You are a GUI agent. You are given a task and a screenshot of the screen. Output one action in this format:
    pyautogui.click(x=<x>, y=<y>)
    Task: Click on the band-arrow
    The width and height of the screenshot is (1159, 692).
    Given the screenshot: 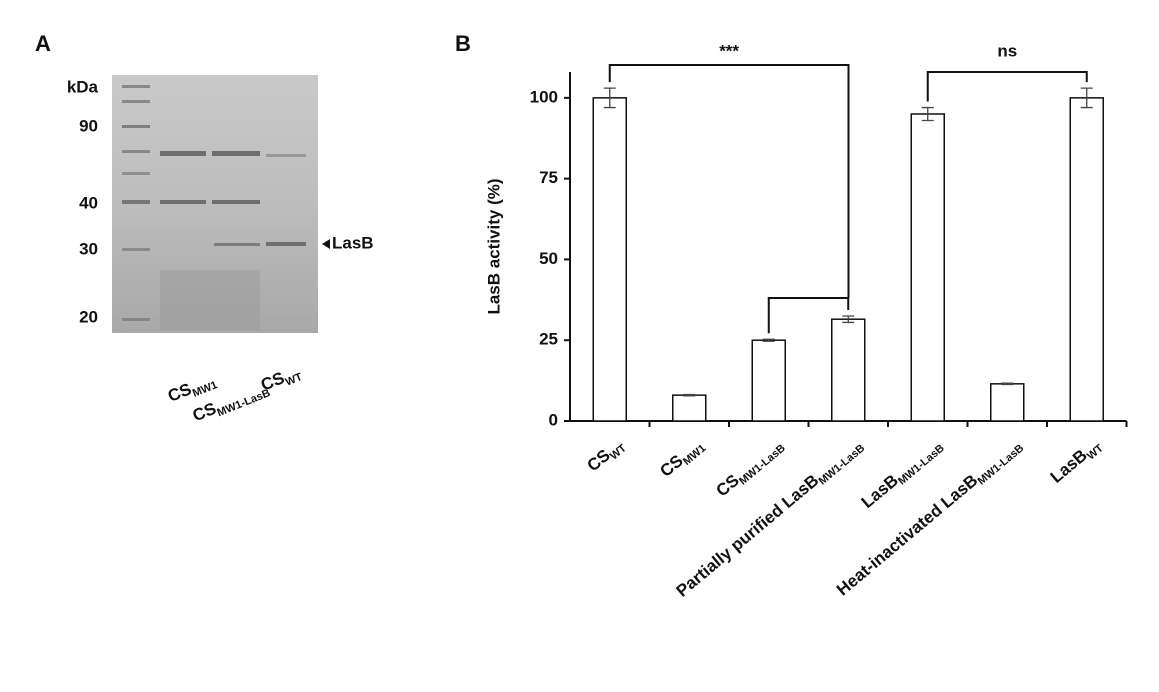 What is the action you would take?
    pyautogui.click(x=326, y=244)
    